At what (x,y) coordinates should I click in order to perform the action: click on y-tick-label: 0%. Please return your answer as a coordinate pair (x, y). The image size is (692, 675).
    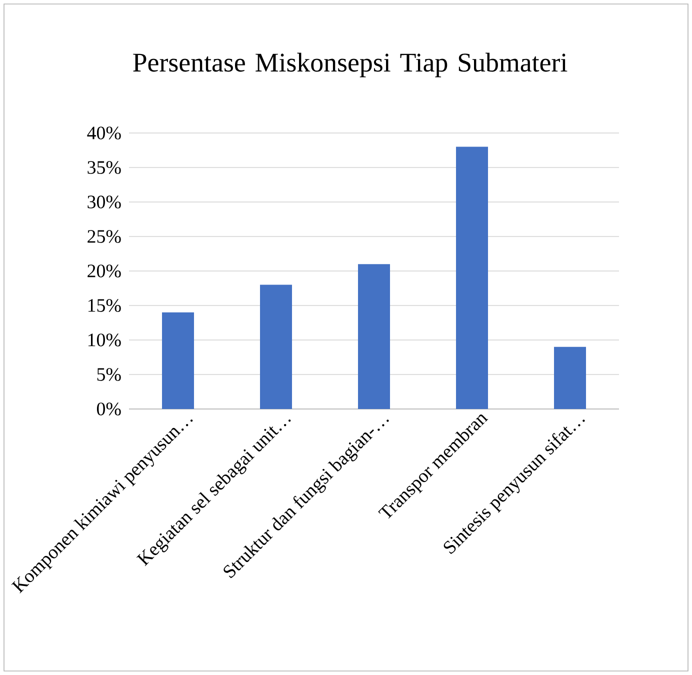
    Looking at the image, I should click on (108, 409).